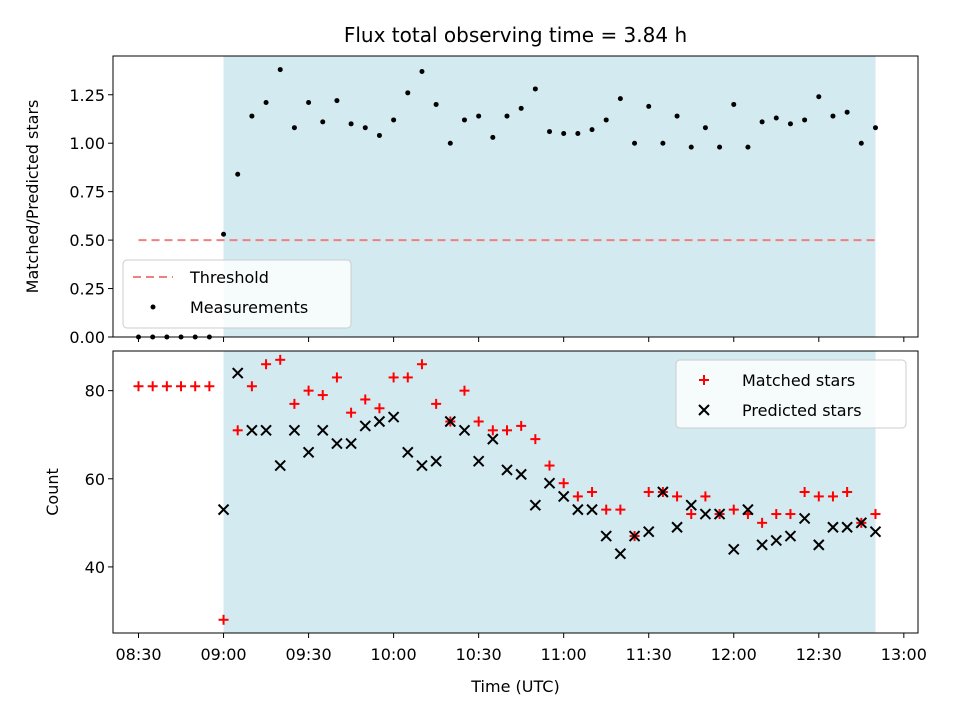  What do you see at coordinates (229, 277) in the screenshot?
I see `legend-threshold-label: Threshold` at bounding box center [229, 277].